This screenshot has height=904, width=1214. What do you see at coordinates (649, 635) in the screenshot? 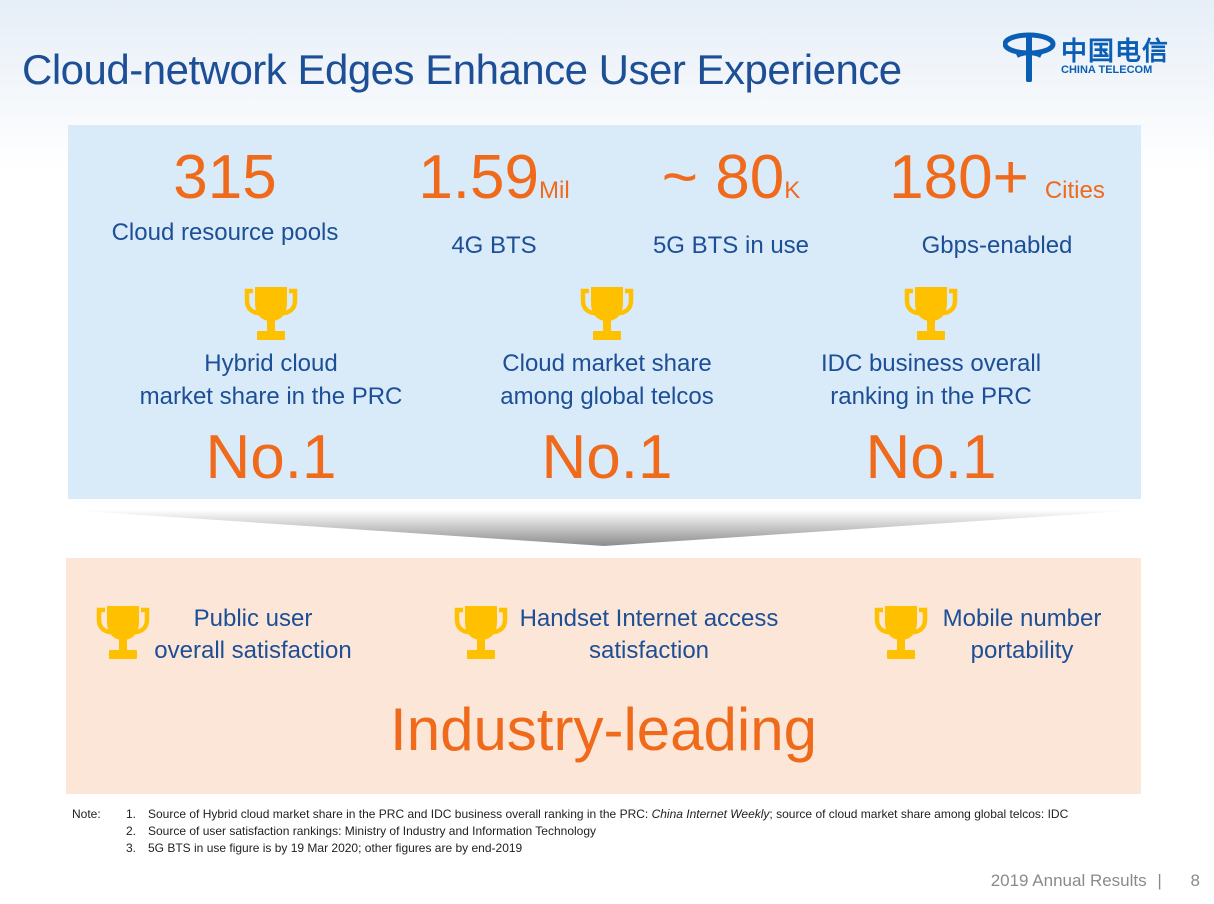
I see `satisfaction-label: Handset Internet access satisfaction` at bounding box center [649, 635].